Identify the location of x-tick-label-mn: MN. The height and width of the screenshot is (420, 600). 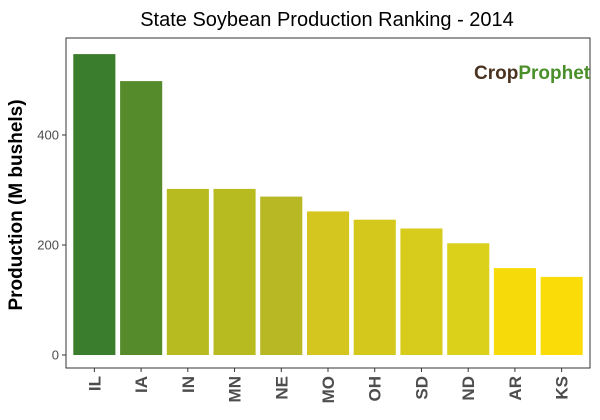
(235, 389).